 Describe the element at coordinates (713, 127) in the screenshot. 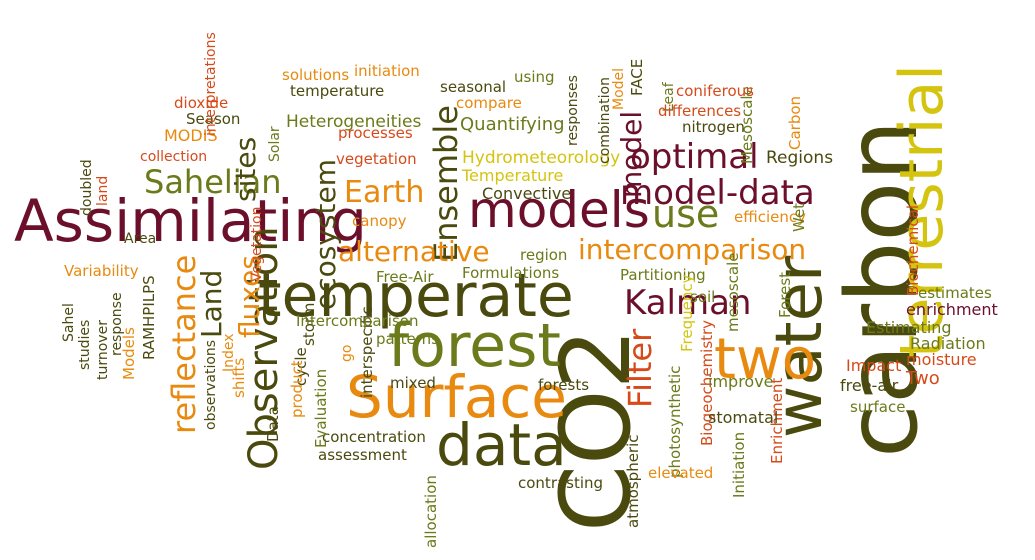

I see `word: nitrogen` at that location.